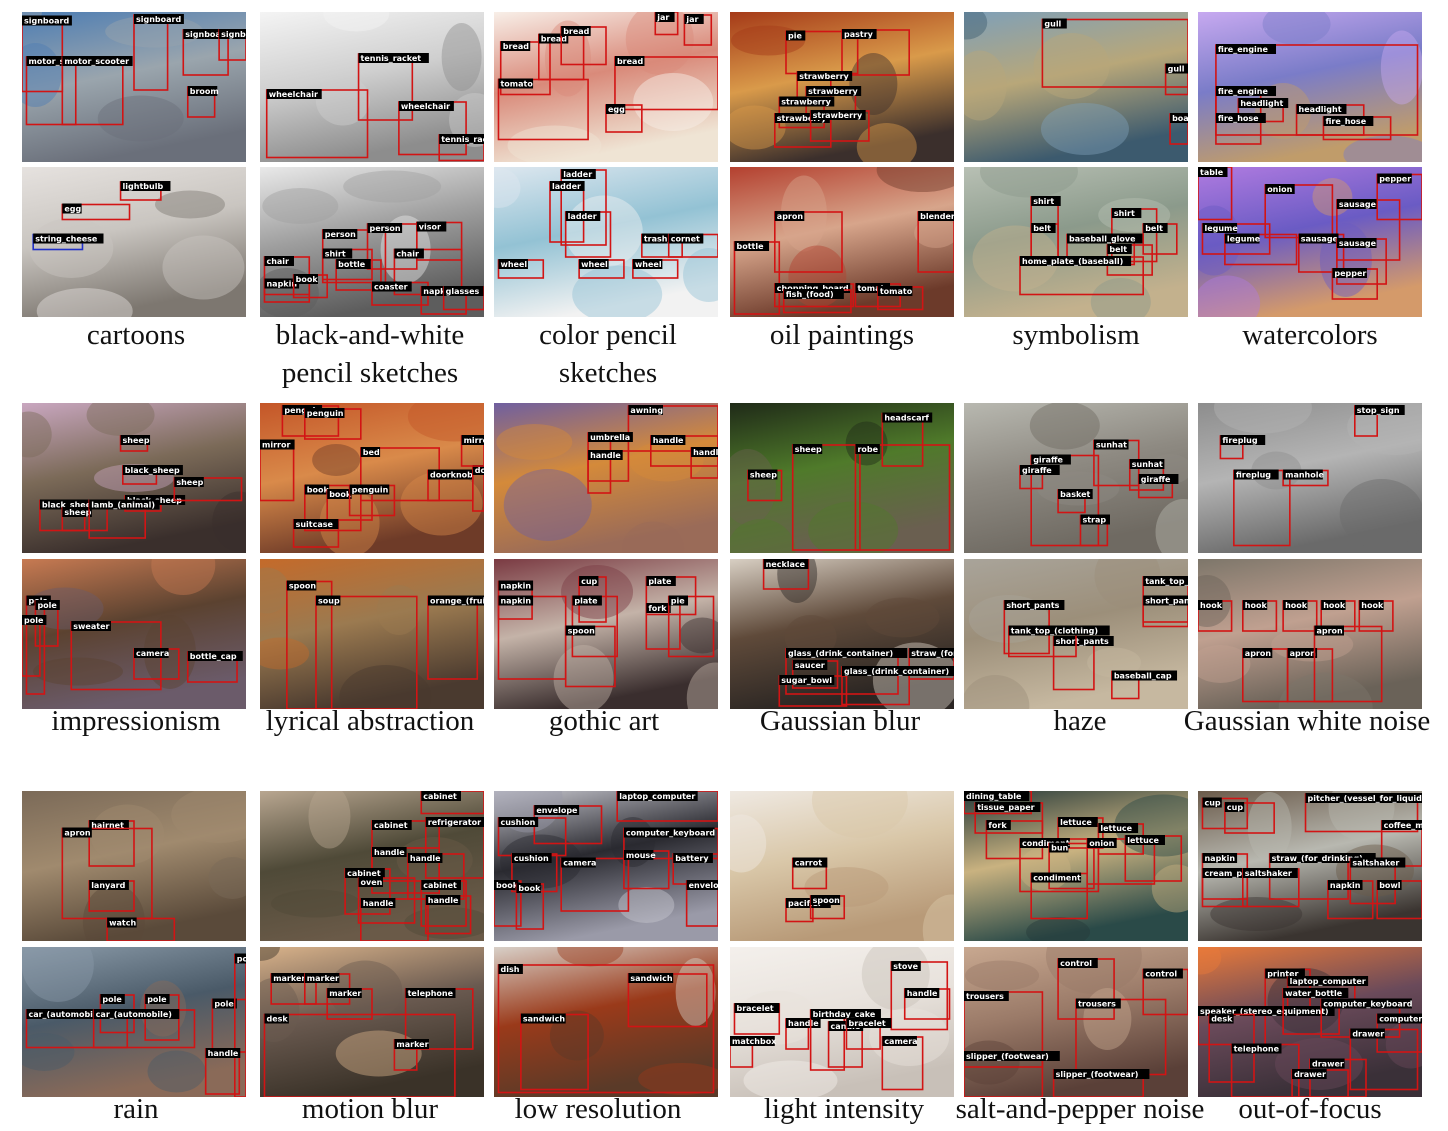 Image resolution: width=1448 pixels, height=1131 pixels. I want to click on caption-watercolors: watercolors, so click(1310, 335).